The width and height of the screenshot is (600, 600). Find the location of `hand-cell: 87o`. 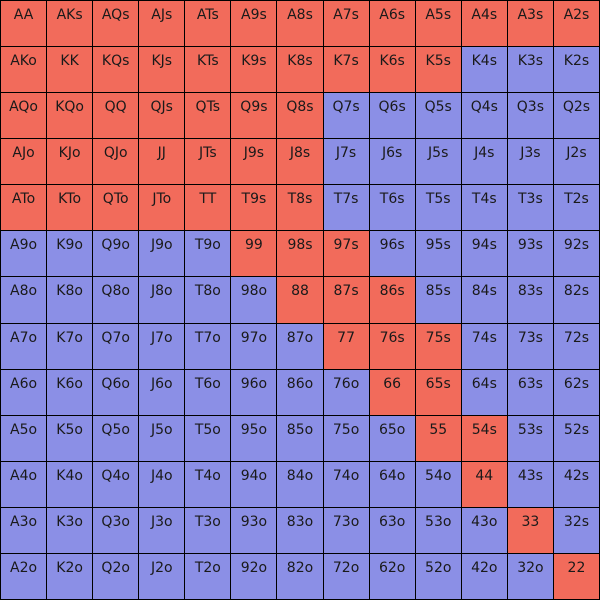

hand-cell: 87o is located at coordinates (300, 346).